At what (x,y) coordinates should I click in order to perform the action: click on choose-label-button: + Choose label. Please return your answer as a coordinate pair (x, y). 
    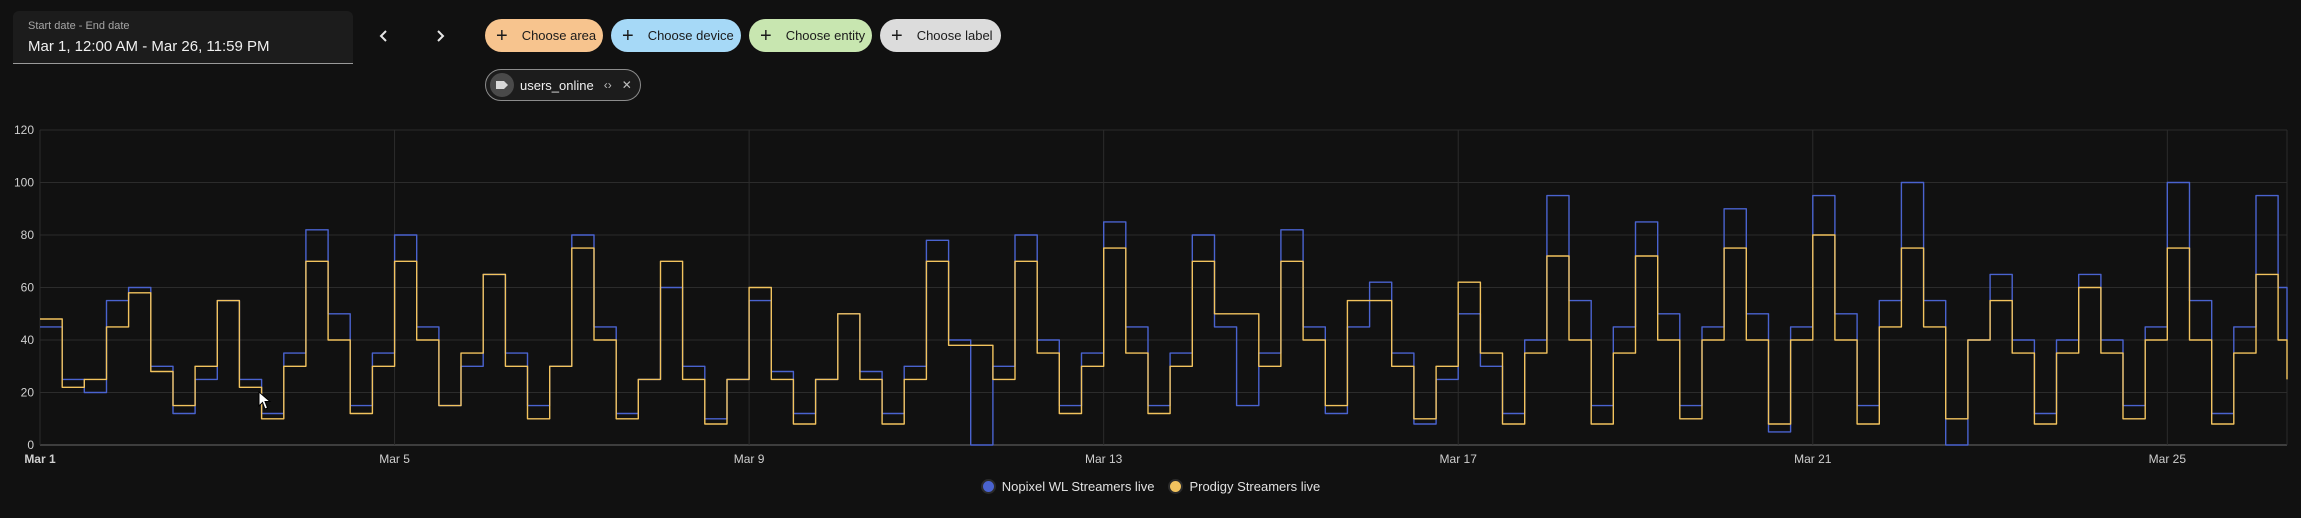
    Looking at the image, I should click on (940, 35).